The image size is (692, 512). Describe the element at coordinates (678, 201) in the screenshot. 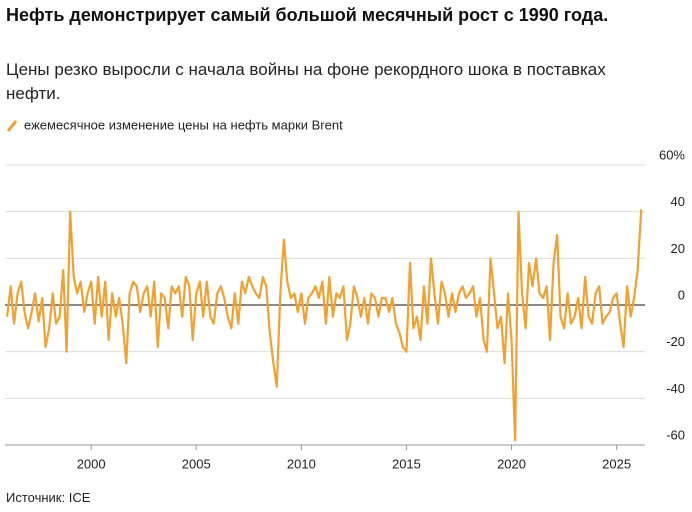

I see `y-tick-label: 40` at that location.